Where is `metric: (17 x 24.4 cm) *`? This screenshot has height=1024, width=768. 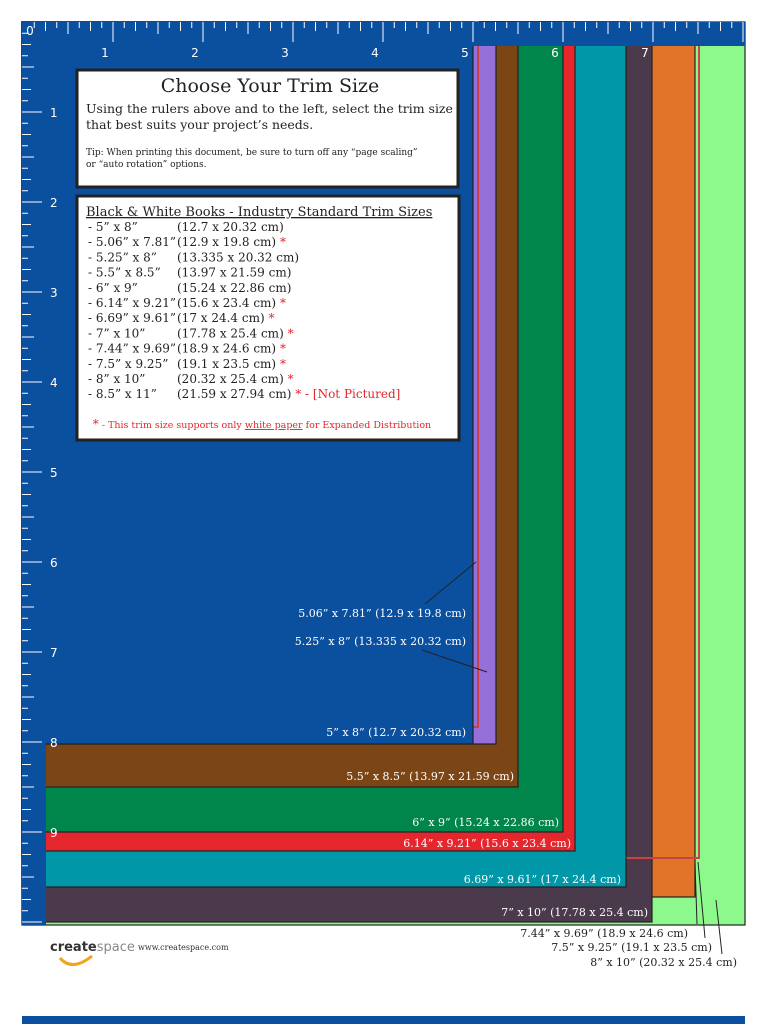
metric: (17 x 24.4 cm) * is located at coordinates (226, 318).